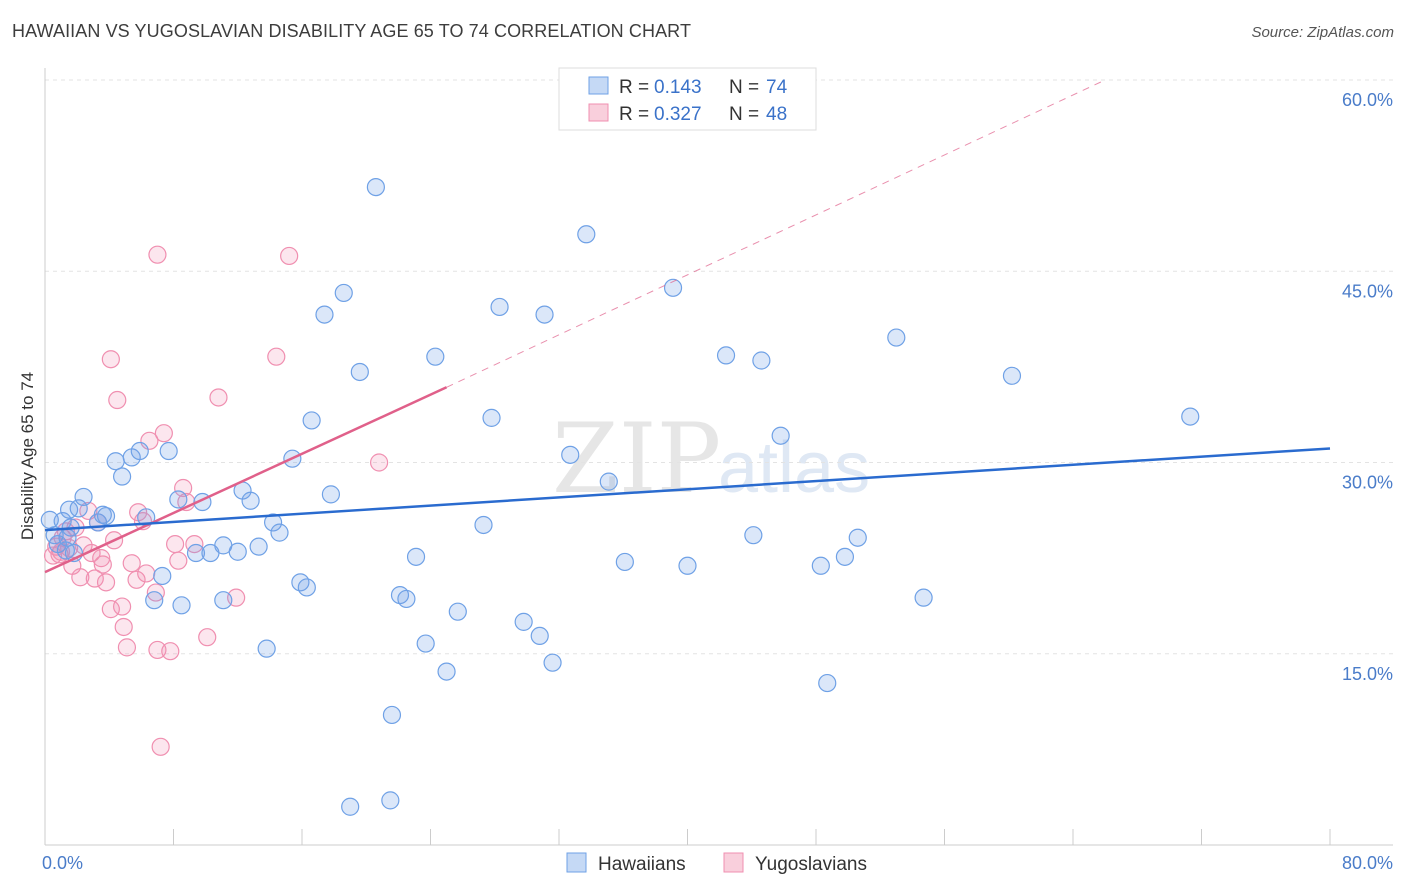 This screenshot has height=892, width=1406. What do you see at coordinates (634, 114) in the screenshot?
I see `legend-r-label-2: R =` at bounding box center [634, 114].